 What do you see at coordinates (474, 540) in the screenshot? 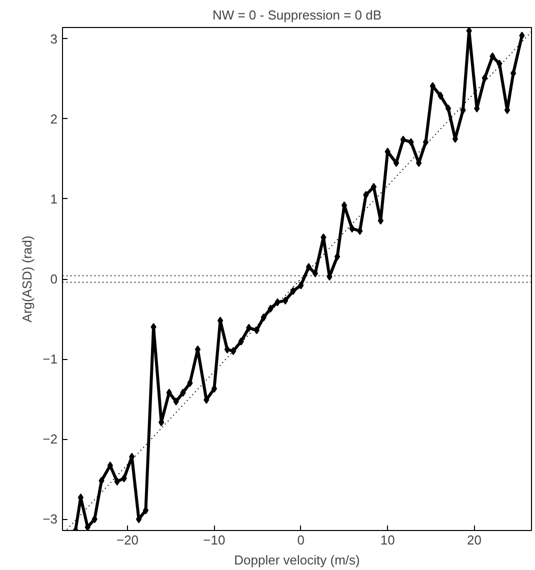
I see `x-tick-label: 20` at bounding box center [474, 540].